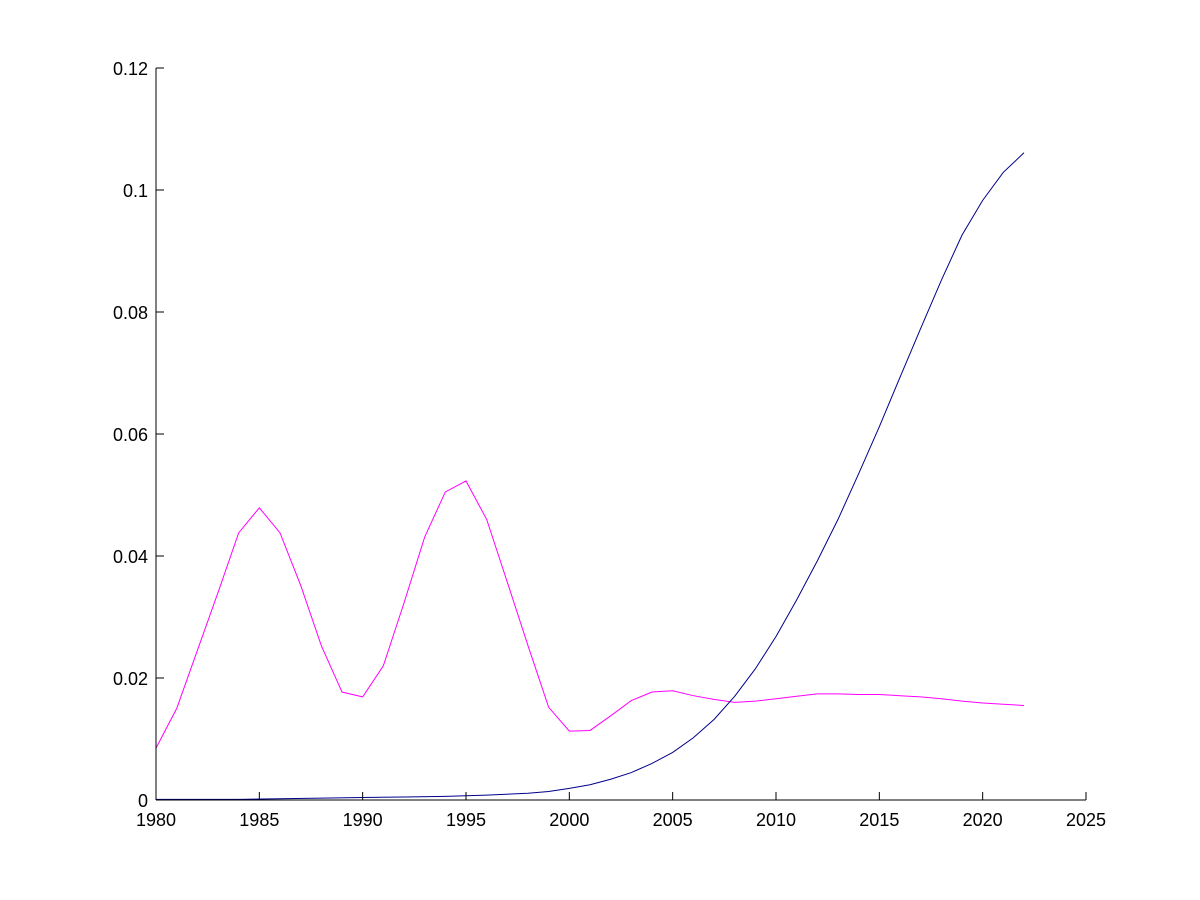 The image size is (1200, 900). I want to click on x-tick-label: 1985, so click(259, 820).